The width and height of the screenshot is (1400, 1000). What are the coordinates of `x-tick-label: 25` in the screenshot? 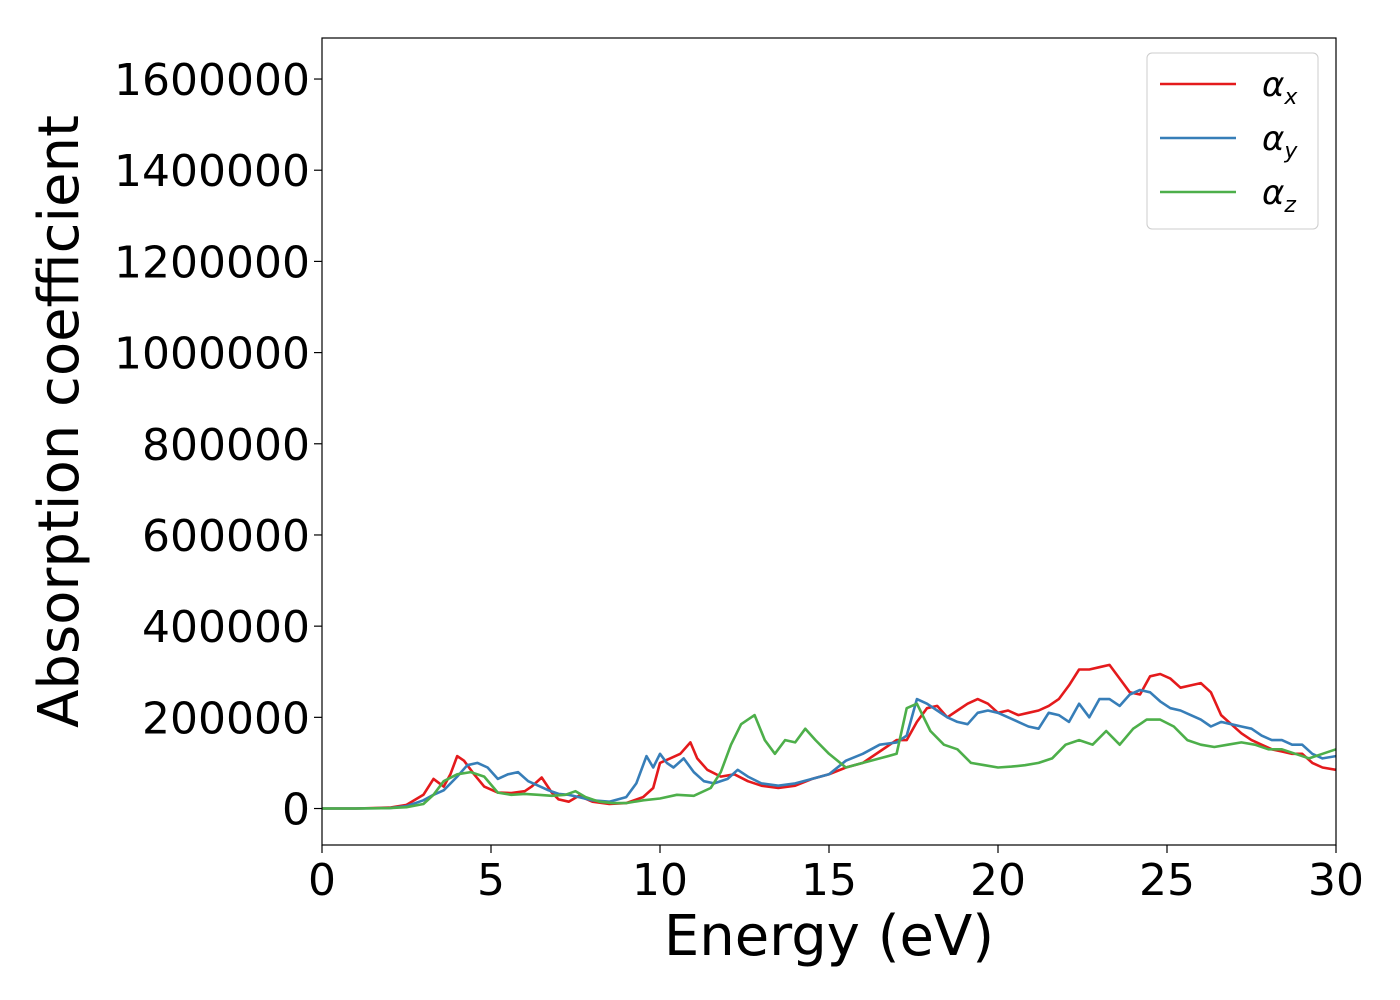 It's located at (1167, 880).